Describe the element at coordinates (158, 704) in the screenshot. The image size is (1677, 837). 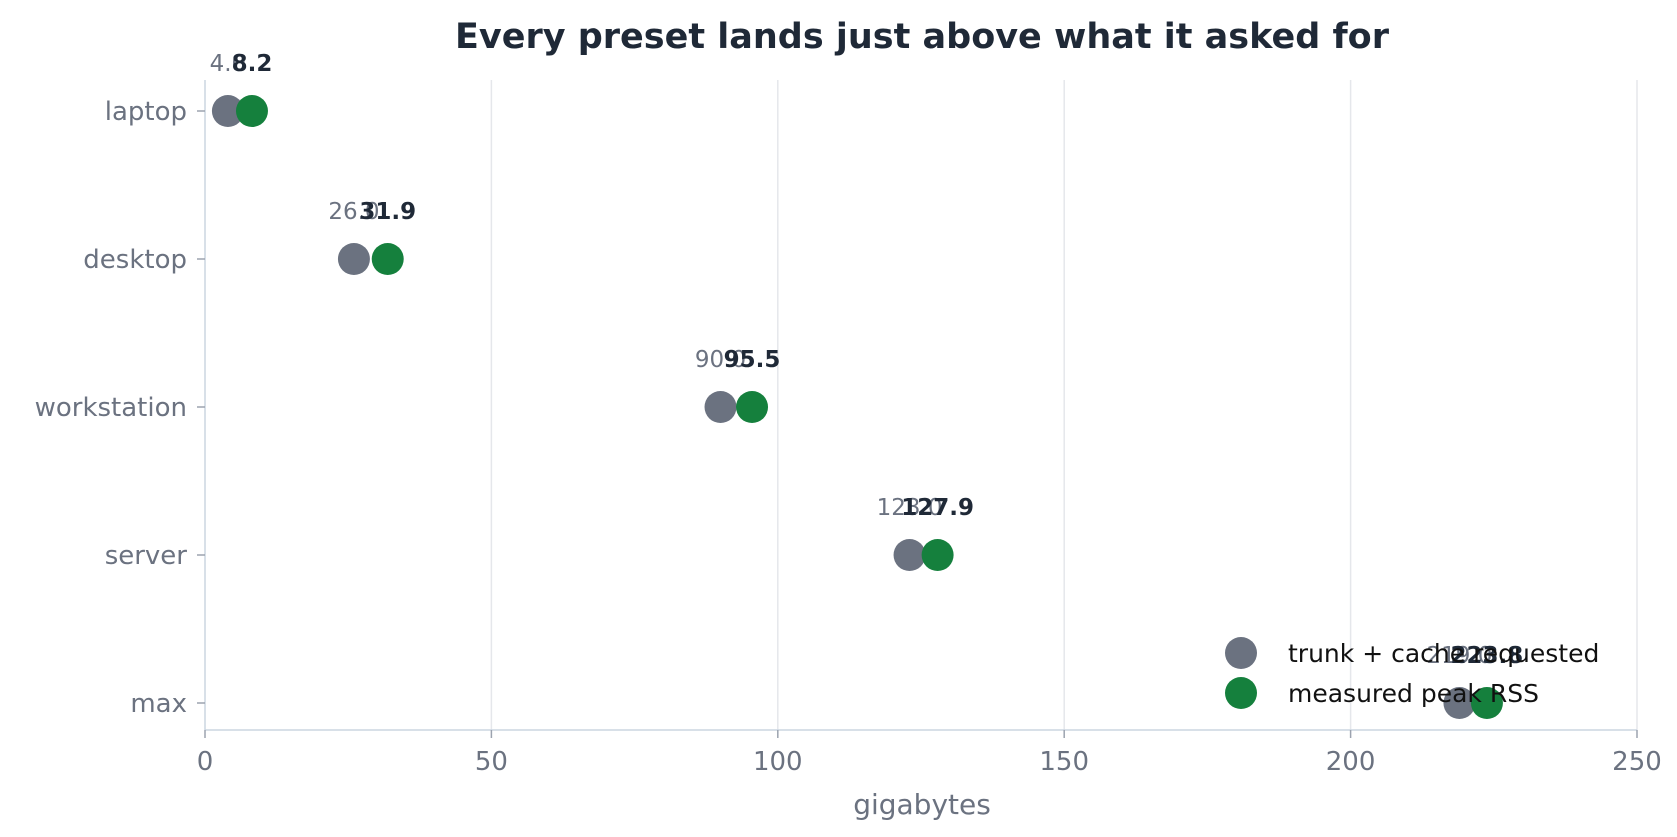
I see `y-tick-label: max` at that location.